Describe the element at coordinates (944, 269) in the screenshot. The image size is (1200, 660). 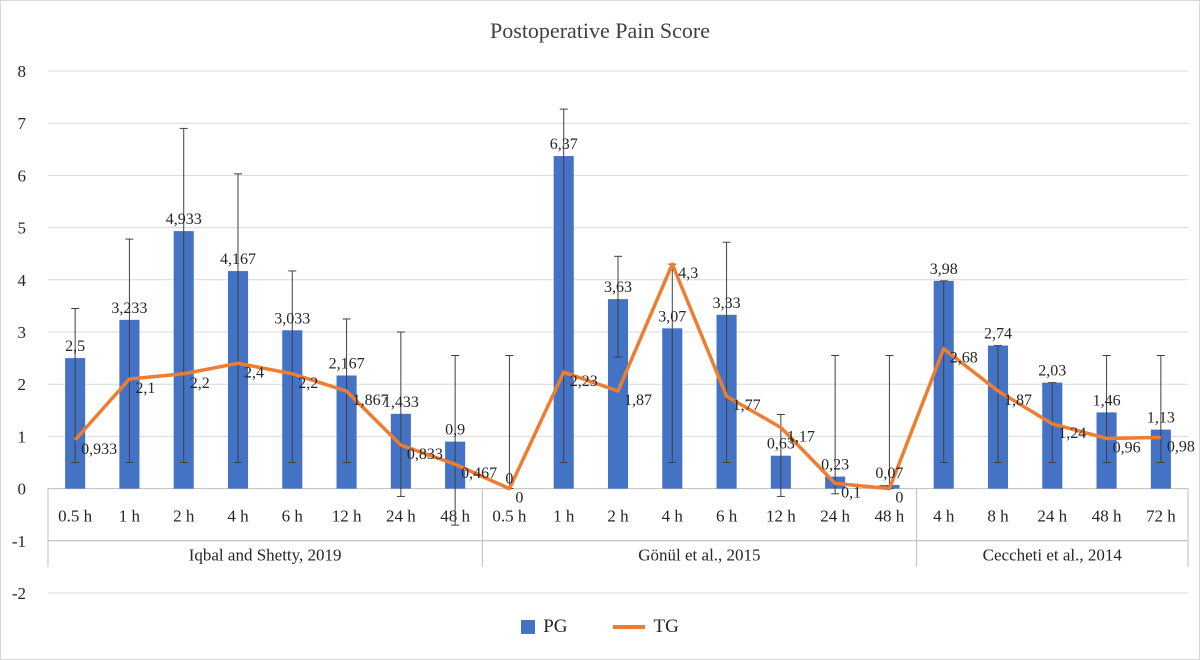
I see `data-label-pg: 3,98` at that location.